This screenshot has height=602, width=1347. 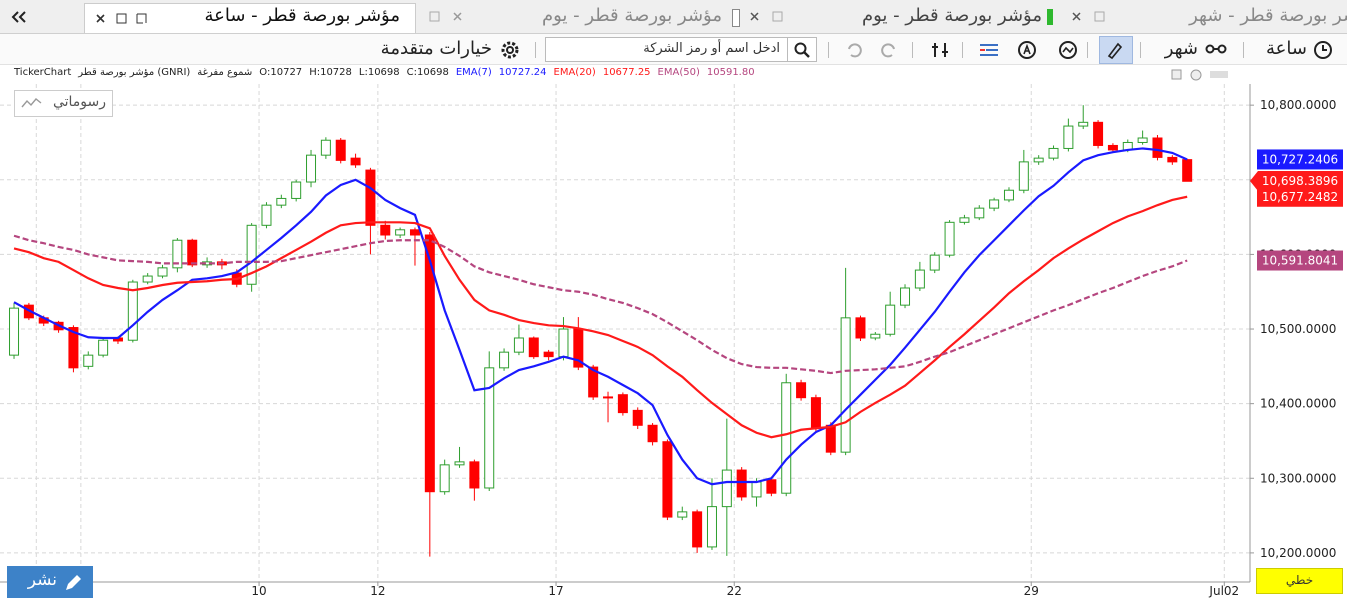 I want to click on tab-title: مؤشر بورصة قطر - ساعة, so click(x=302, y=15).